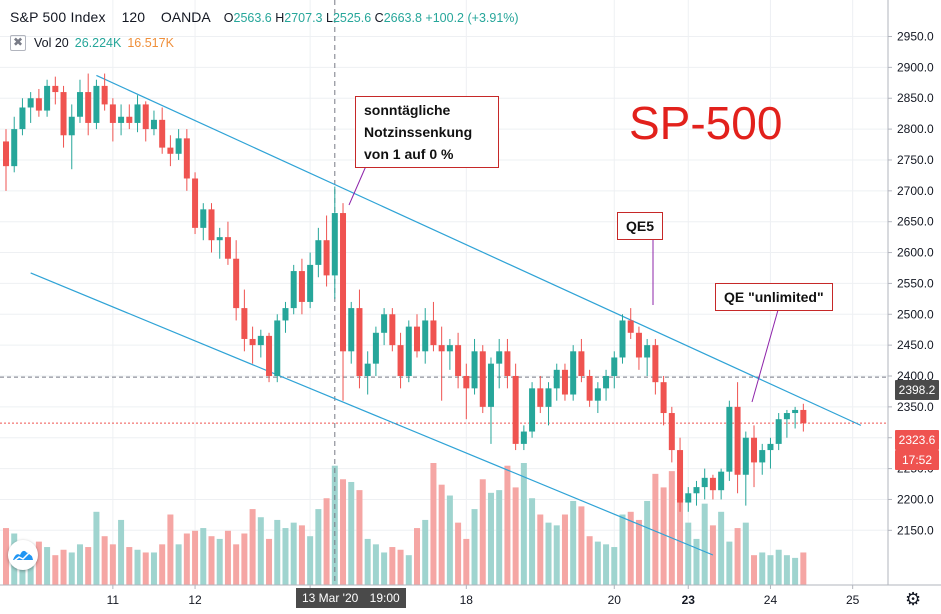  Describe the element at coordinates (913, 599) in the screenshot. I see `gear-icon: ⚙` at that location.